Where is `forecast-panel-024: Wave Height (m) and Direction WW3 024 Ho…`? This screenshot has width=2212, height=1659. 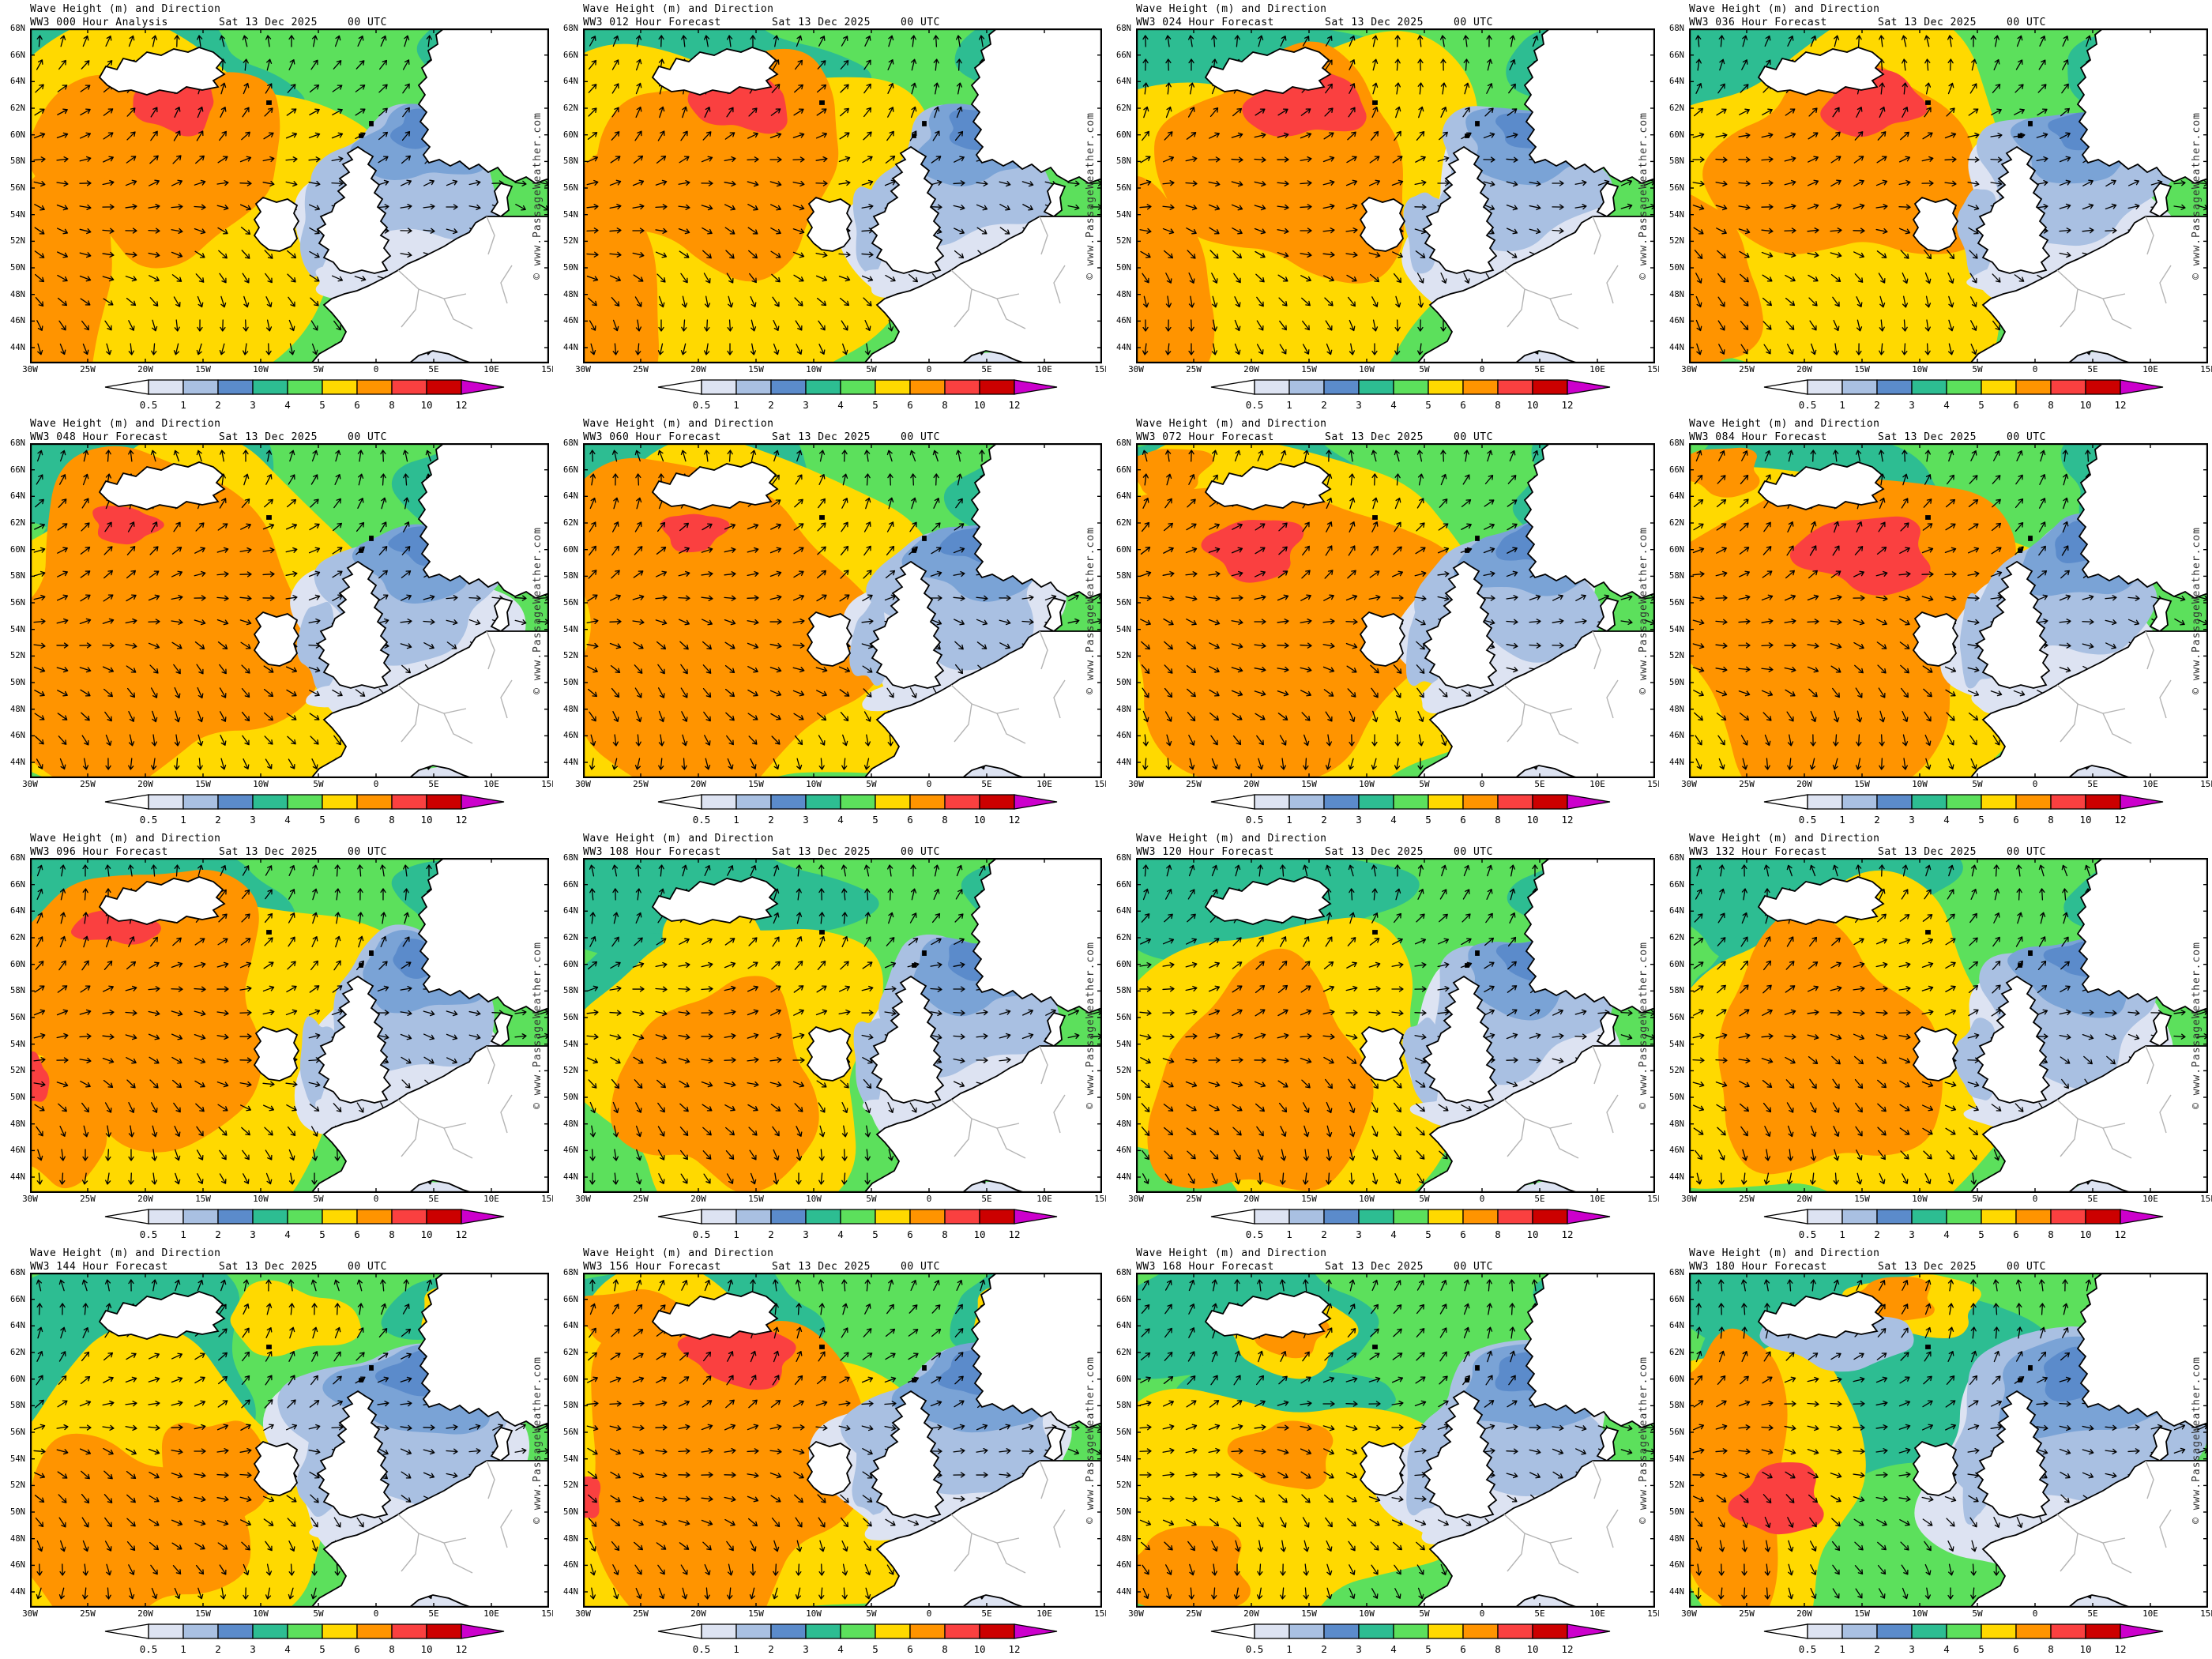 forecast-panel-024: Wave Height (m) and Direction WW3 024 Ho… is located at coordinates (1383, 207).